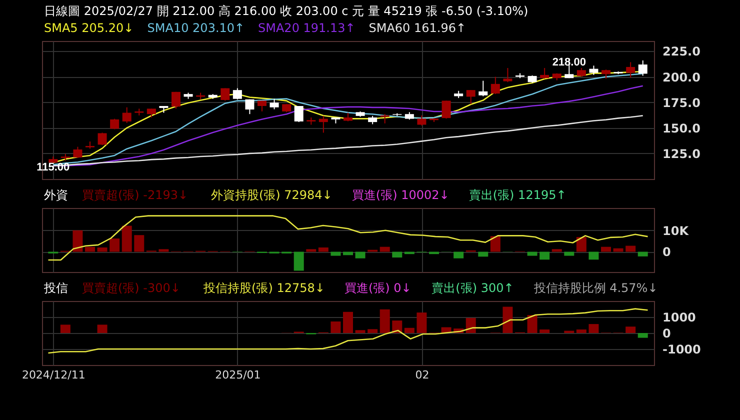 The height and width of the screenshot is (420, 740). Describe the element at coordinates (131, 288) in the screenshot. I see `text: 買賣超(張) -300↓` at that location.